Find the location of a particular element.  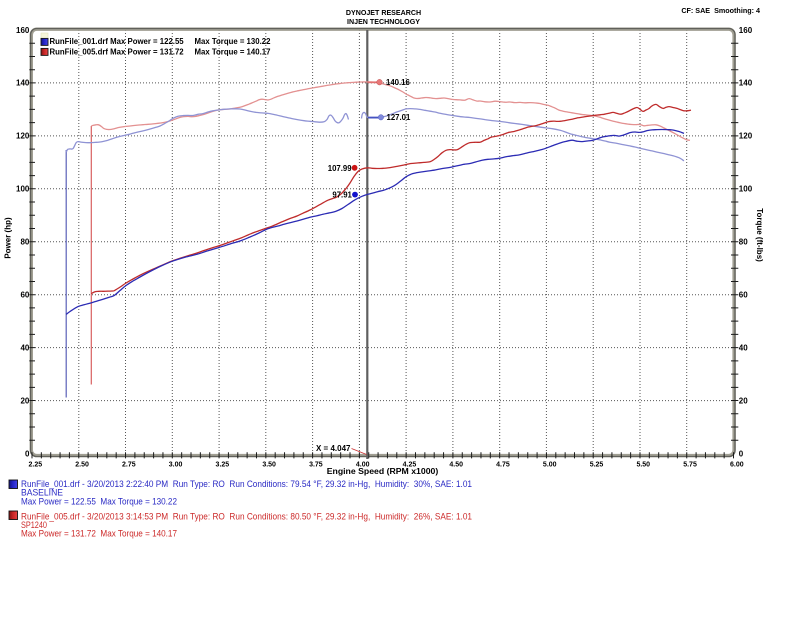

svg-text: 5.00 is located at coordinates (550, 464).